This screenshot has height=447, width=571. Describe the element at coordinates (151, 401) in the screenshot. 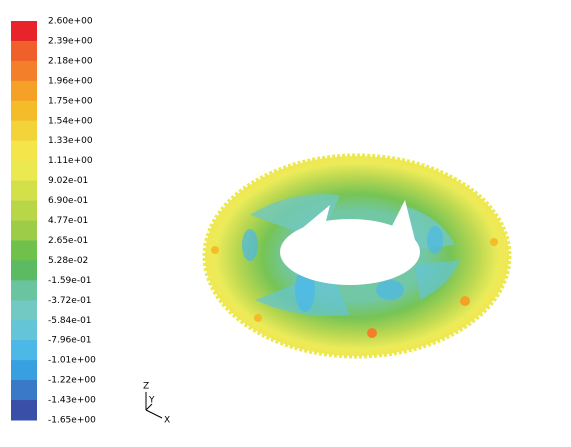

I see `axis-label: Y` at that location.